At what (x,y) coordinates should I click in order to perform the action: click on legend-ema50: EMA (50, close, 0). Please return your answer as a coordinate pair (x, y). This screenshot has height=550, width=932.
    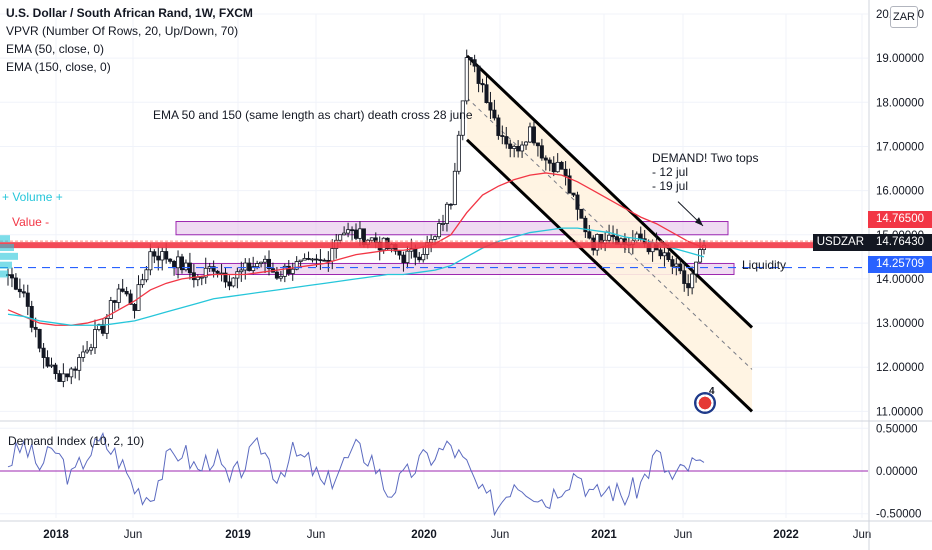
    Looking at the image, I should click on (55, 49).